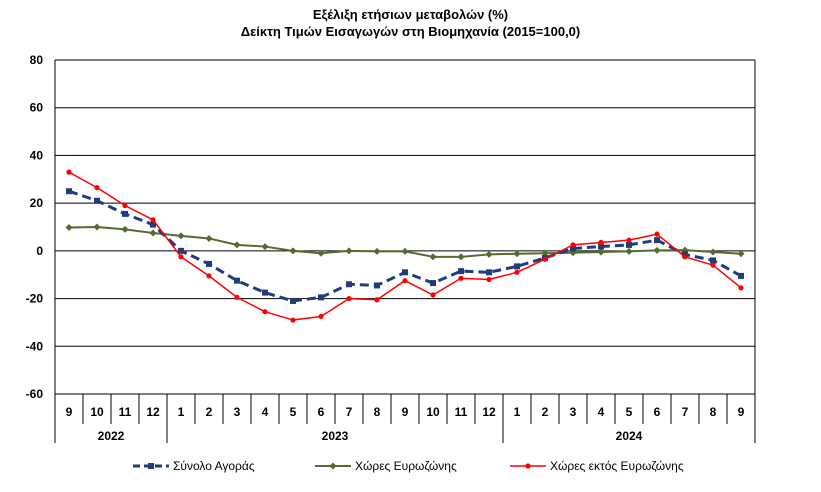 The width and height of the screenshot is (821, 492). Describe the element at coordinates (617, 466) in the screenshot. I see `legend-label: Χώρες εκτός Ευρωζώνης` at that location.